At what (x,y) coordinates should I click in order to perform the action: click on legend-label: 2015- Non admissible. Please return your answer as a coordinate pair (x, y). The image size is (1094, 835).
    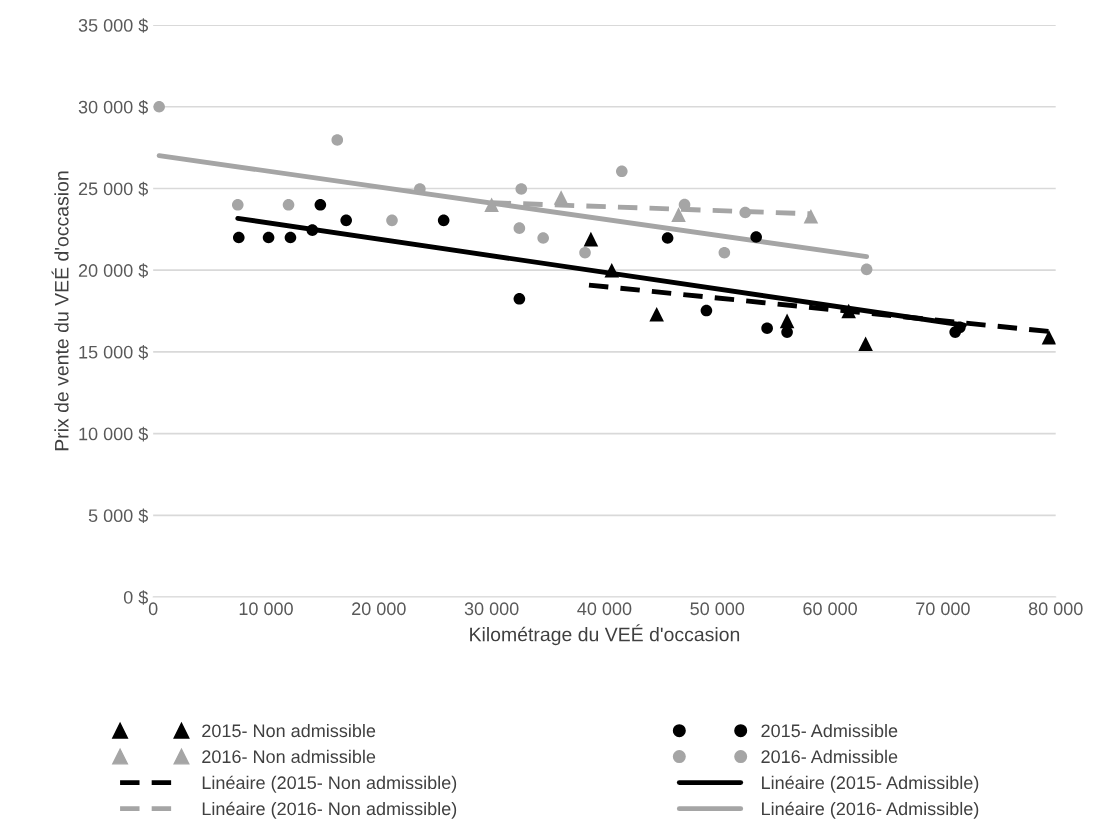
    Looking at the image, I should click on (289, 730).